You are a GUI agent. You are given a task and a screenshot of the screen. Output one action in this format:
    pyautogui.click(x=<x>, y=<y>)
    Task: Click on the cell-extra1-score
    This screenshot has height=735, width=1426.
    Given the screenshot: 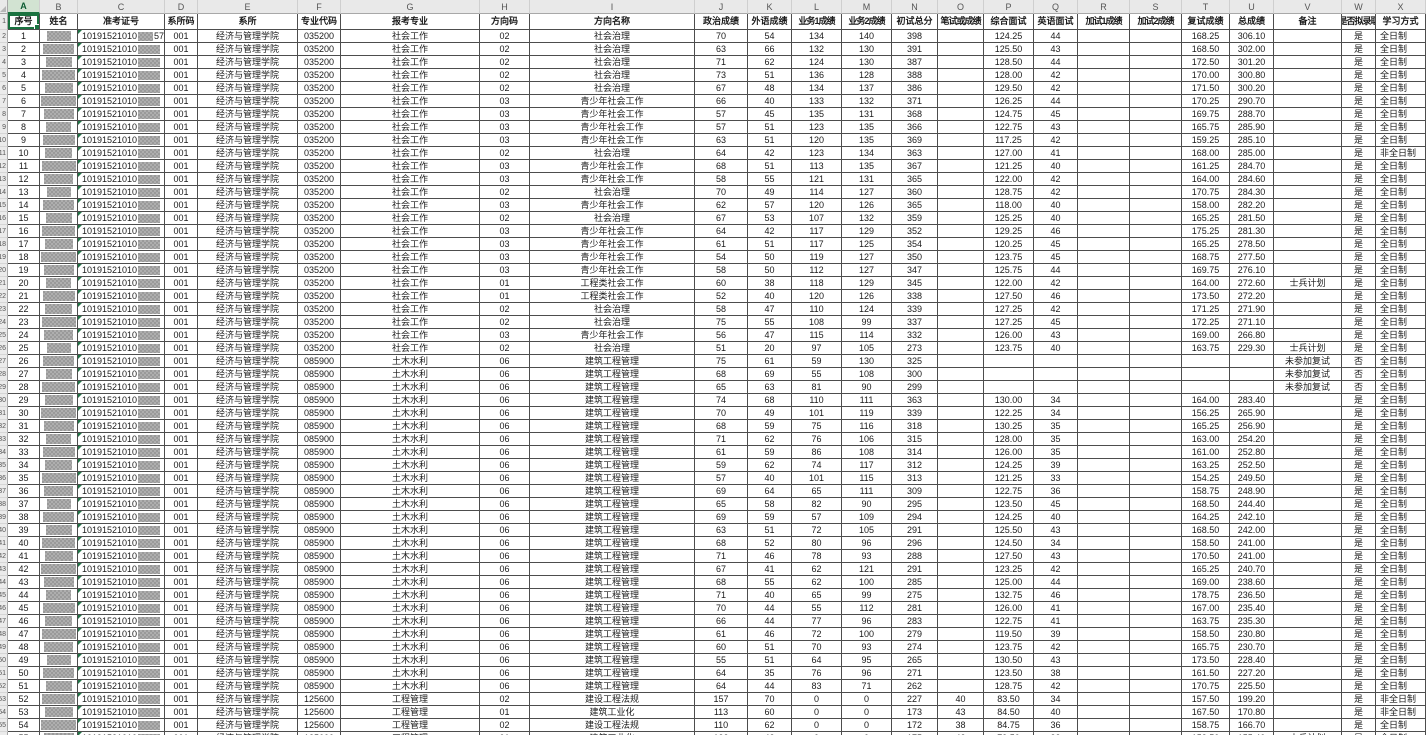 What is the action you would take?
    pyautogui.click(x=1104, y=257)
    